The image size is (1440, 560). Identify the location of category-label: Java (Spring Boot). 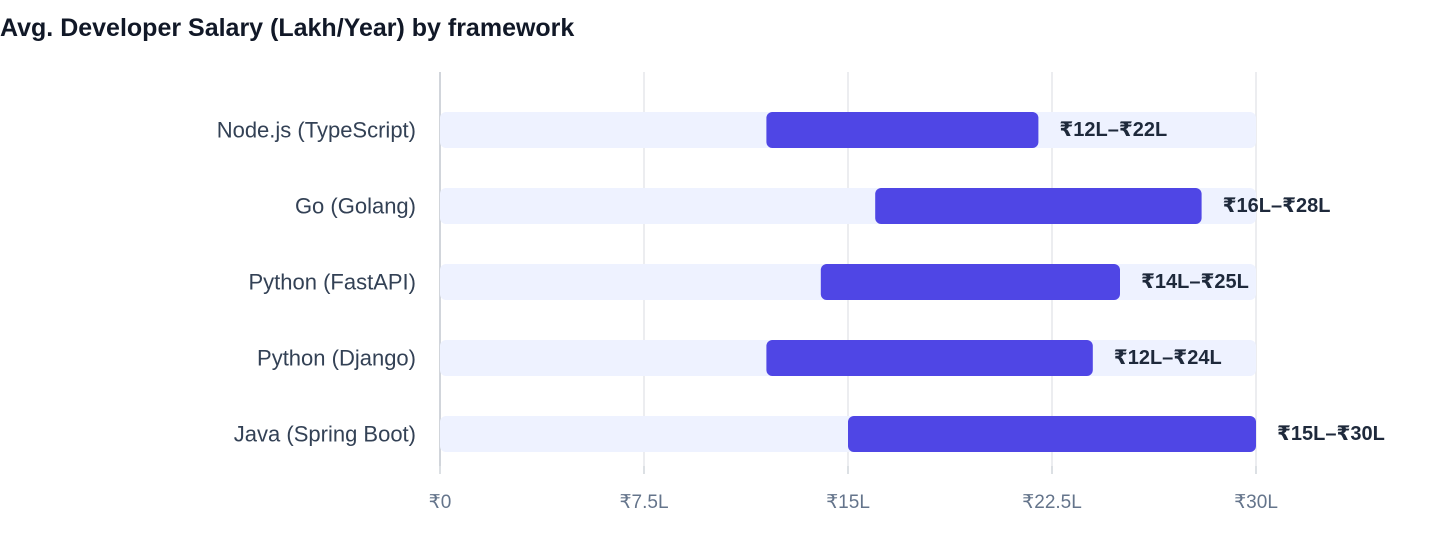
(325, 434).